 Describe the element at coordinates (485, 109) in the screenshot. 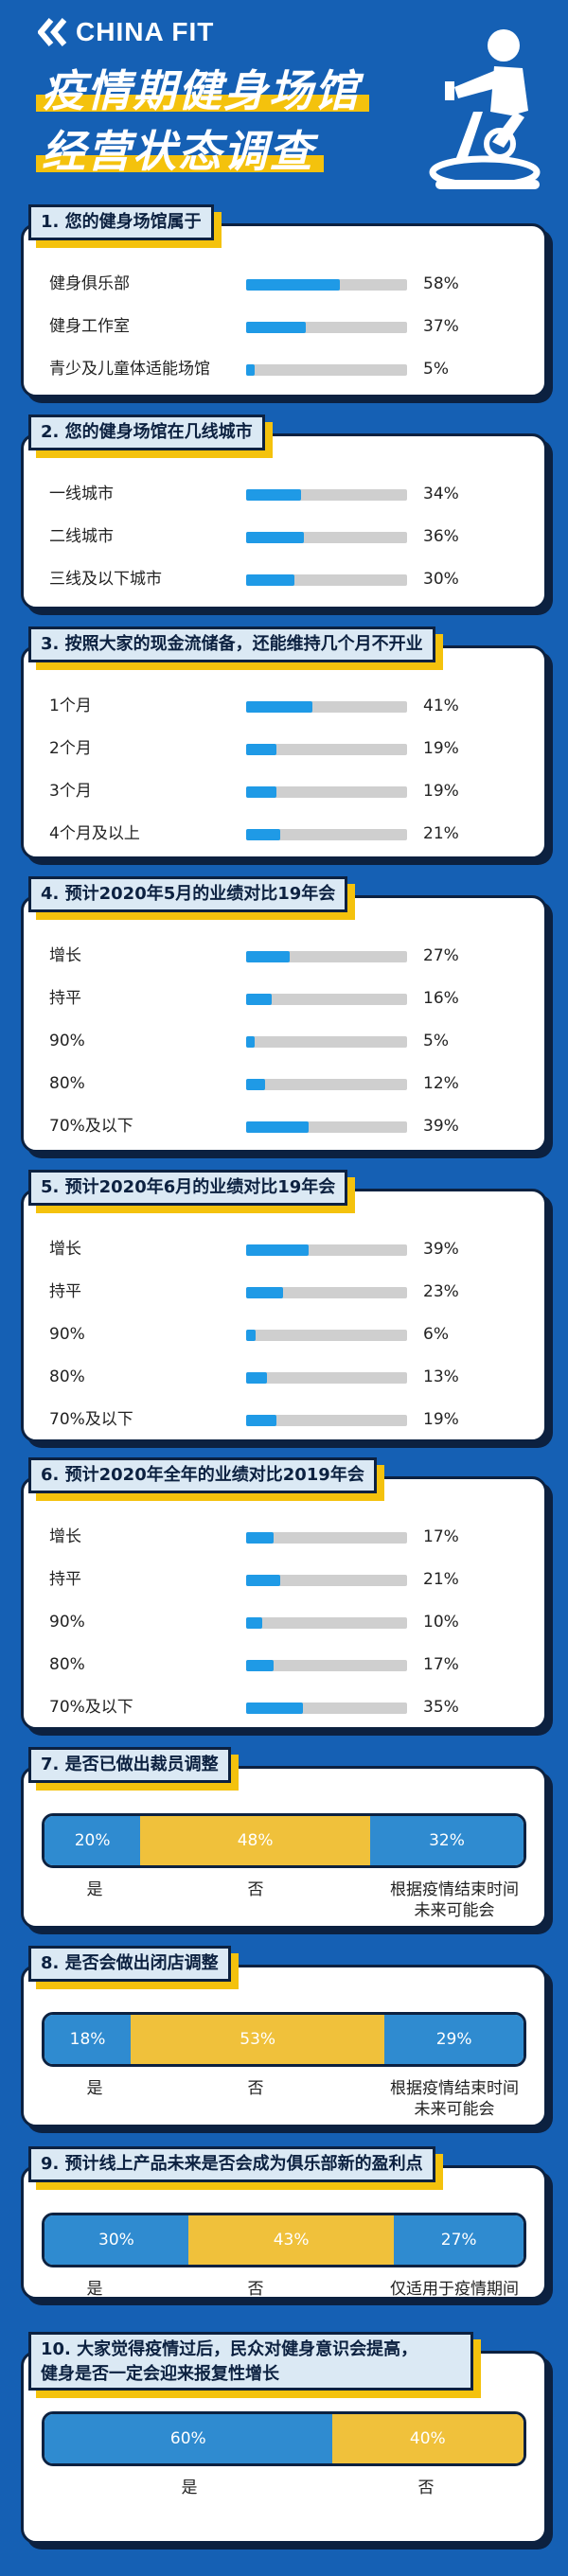

I see `exercise-bike-icon` at that location.